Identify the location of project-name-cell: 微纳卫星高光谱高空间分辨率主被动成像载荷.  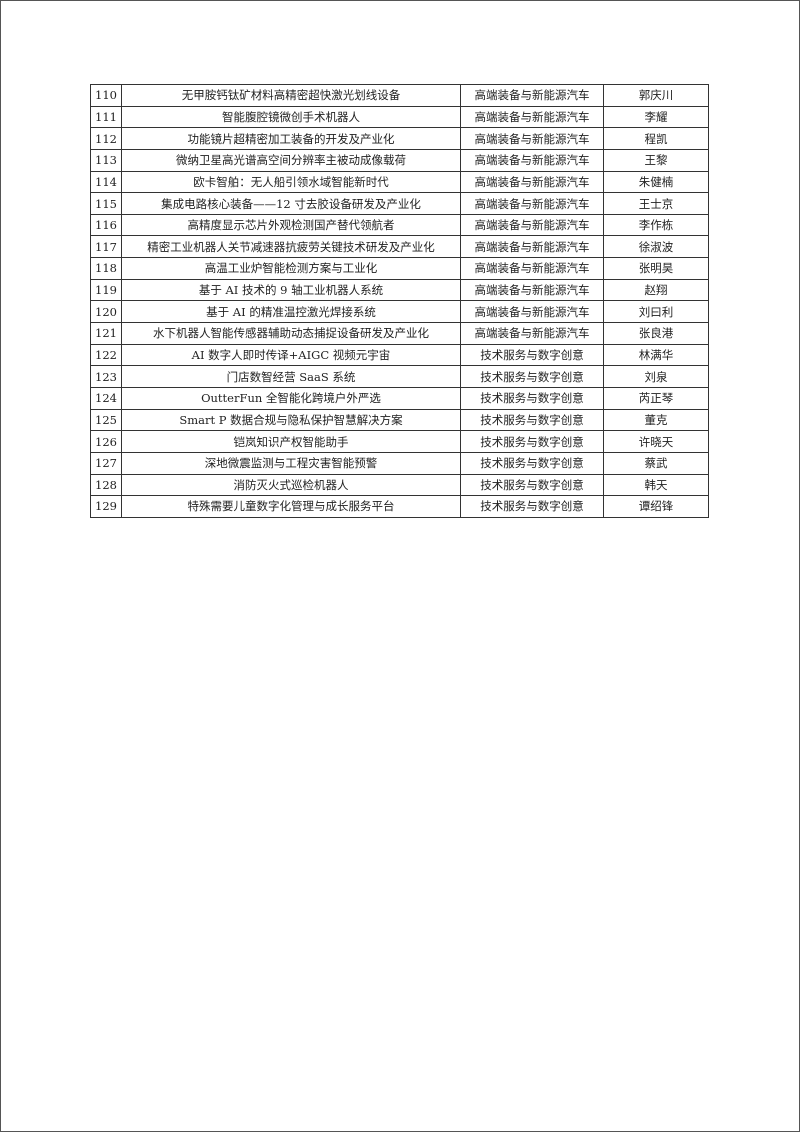
(291, 160).